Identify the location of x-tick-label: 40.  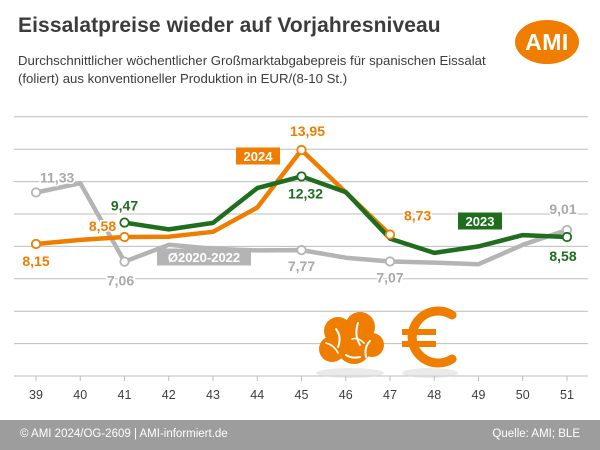
(80, 395).